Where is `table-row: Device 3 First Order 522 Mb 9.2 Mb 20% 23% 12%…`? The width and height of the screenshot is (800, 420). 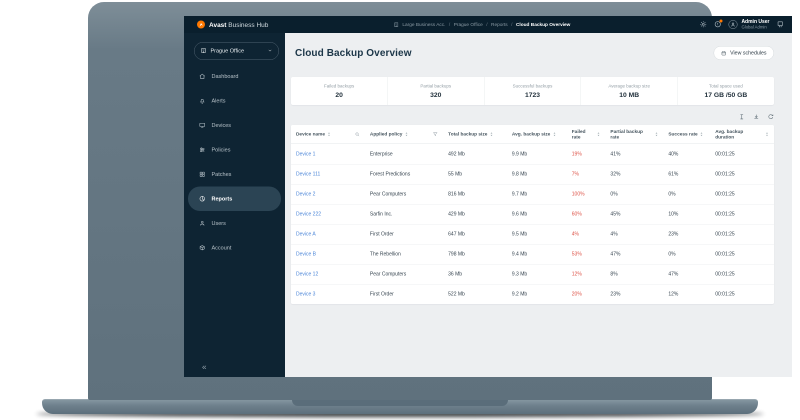
table-row: Device 3 First Order 522 Mb 9.2 Mb 20% 23% 12%… is located at coordinates (532, 294).